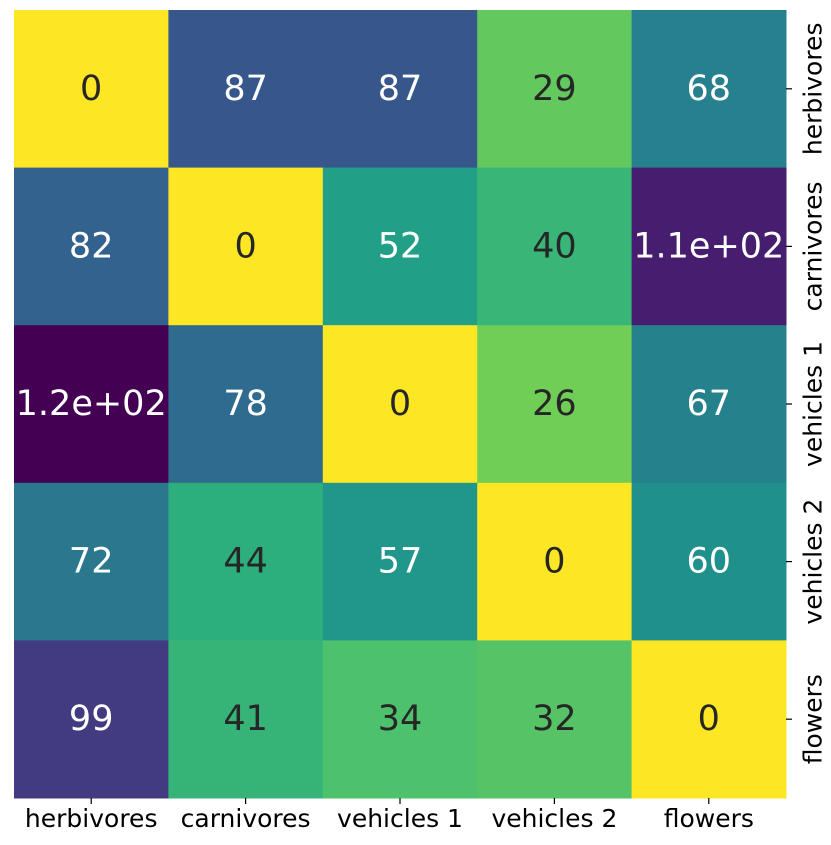  I want to click on cell-value-label: 68, so click(709, 89).